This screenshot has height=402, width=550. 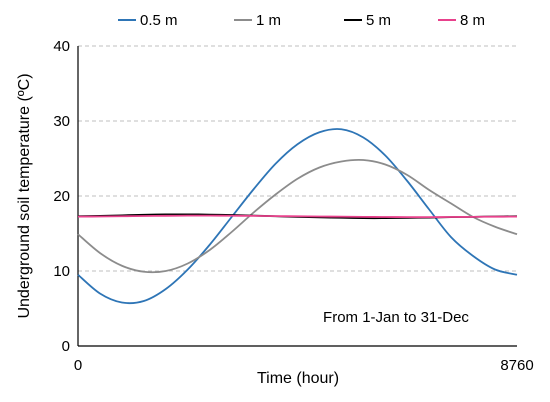 I want to click on legend-label: 5 m, so click(x=378, y=20).